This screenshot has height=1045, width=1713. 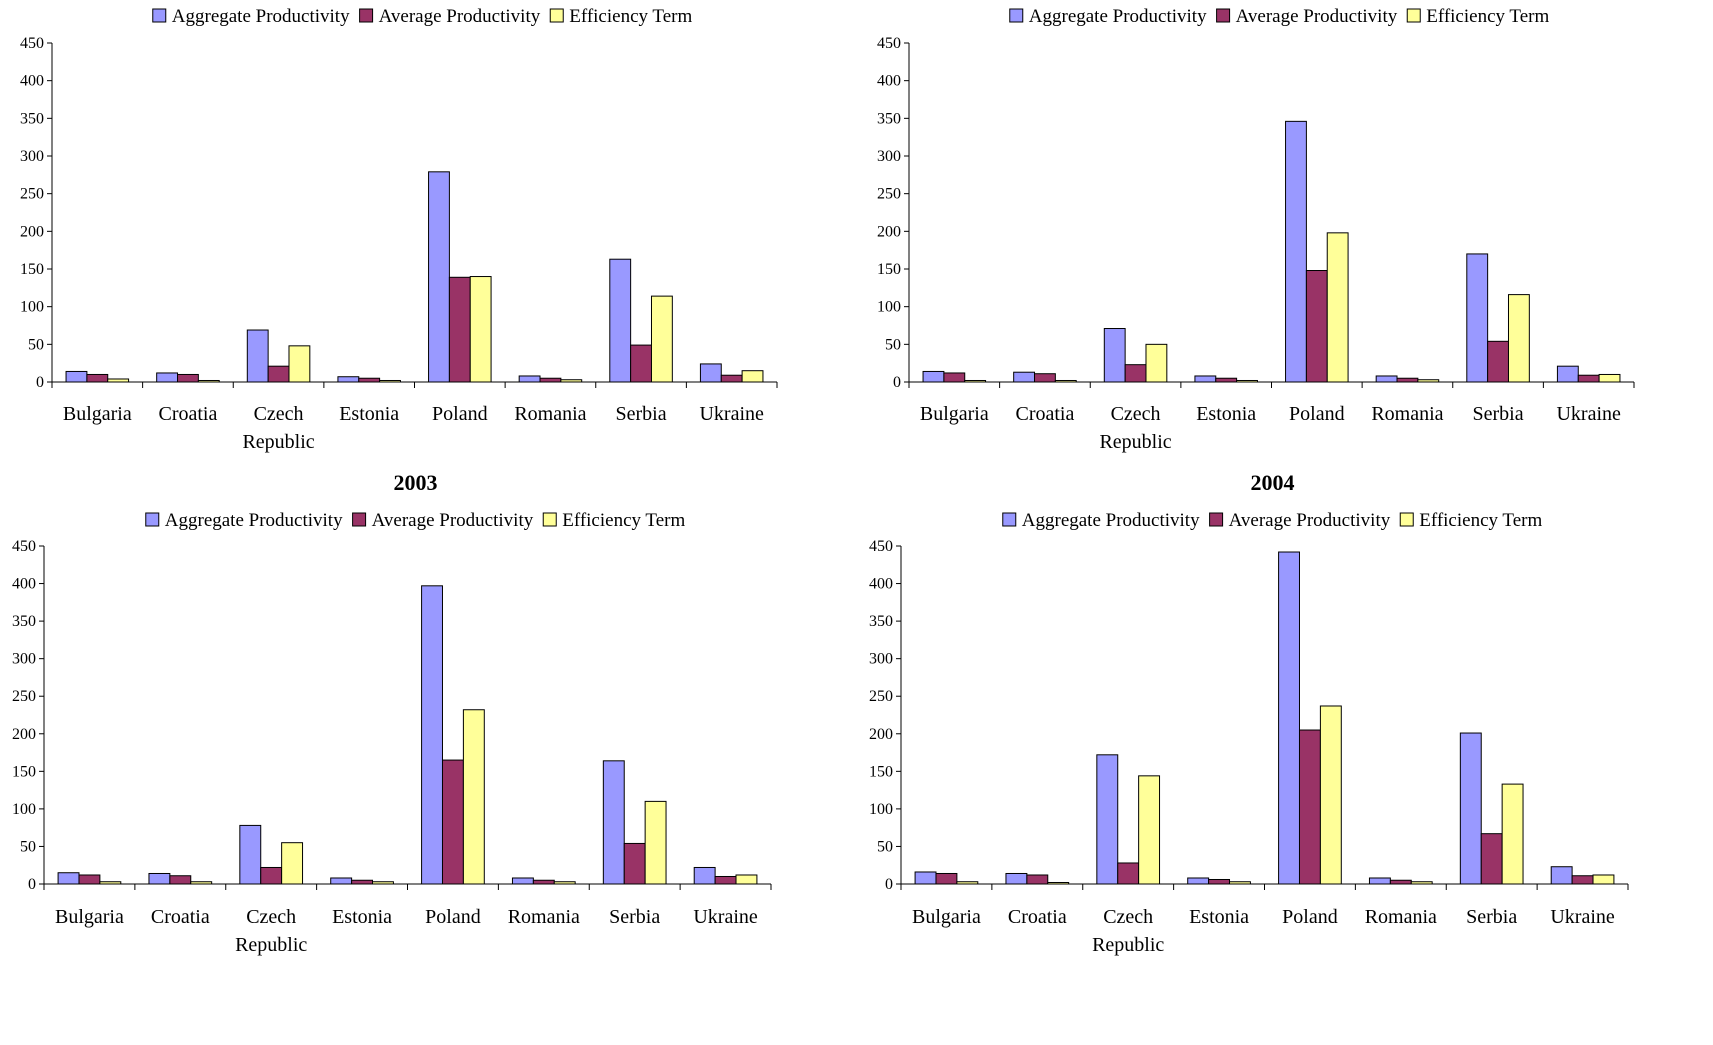 What do you see at coordinates (416, 482) in the screenshot?
I see `chart-title: 2003` at bounding box center [416, 482].